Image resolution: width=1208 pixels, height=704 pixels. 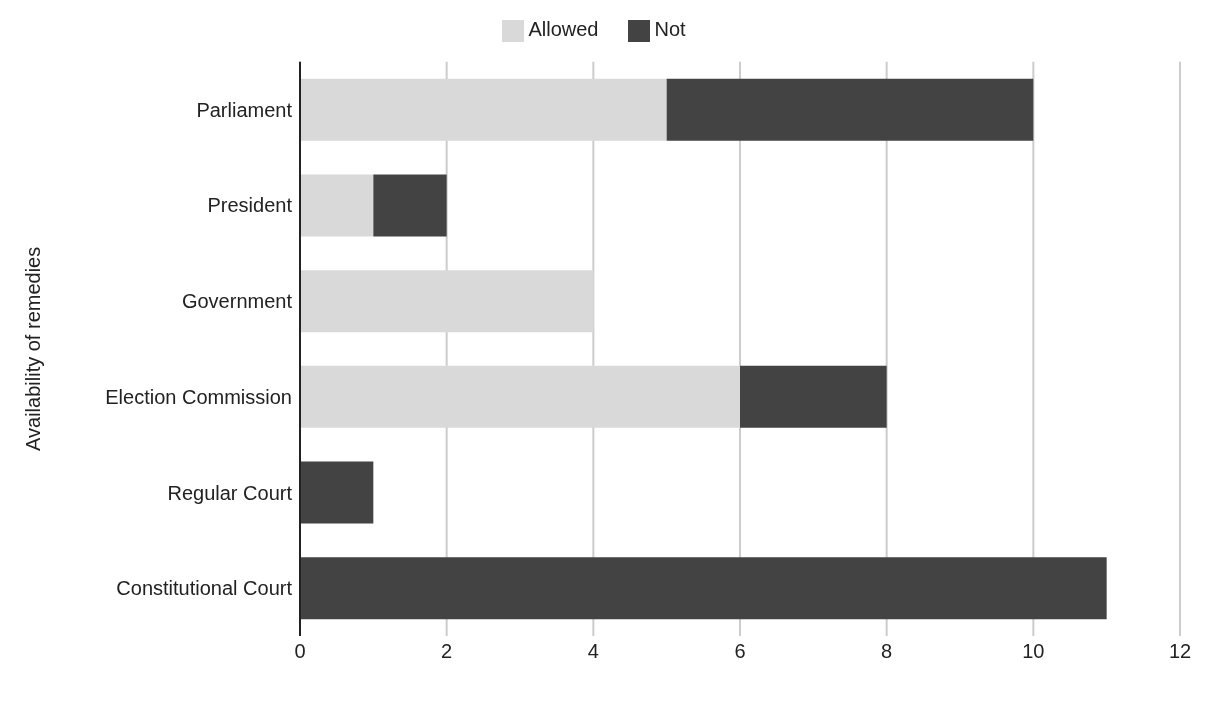 What do you see at coordinates (33, 348) in the screenshot?
I see `y-axis-title: Availability of remedies` at bounding box center [33, 348].